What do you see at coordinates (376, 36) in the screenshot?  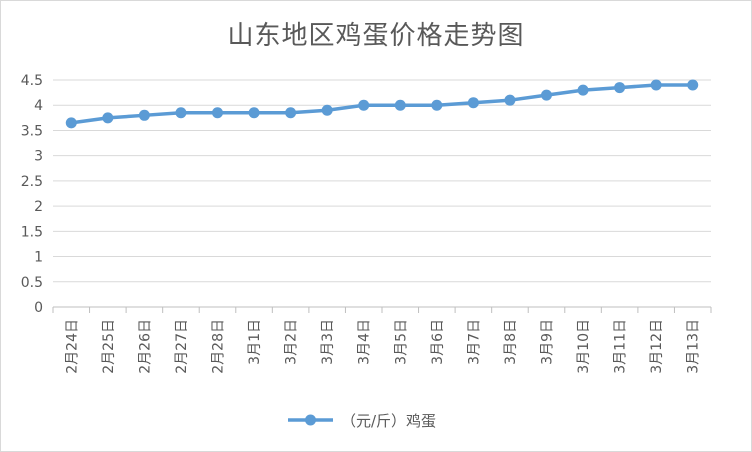 I see `chart-title: 山东地区鸡蛋价格走势图` at bounding box center [376, 36].